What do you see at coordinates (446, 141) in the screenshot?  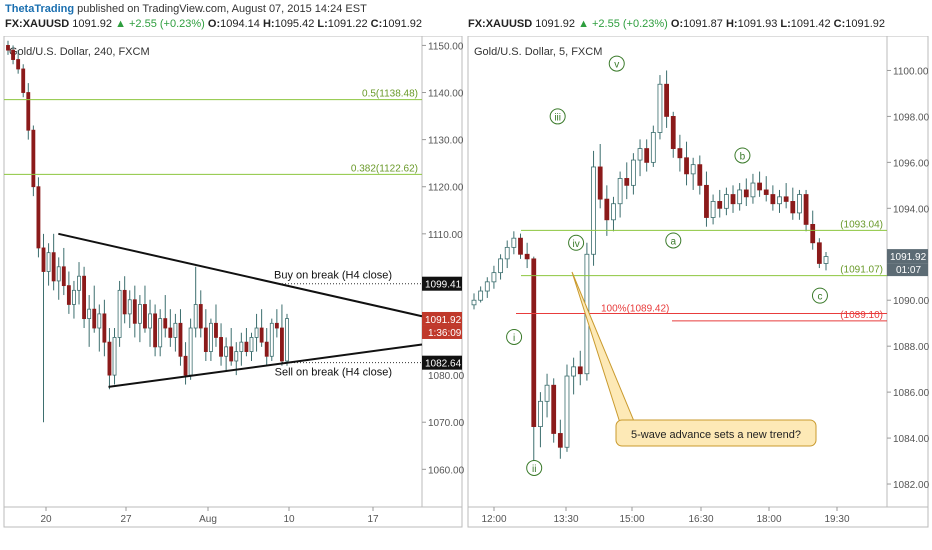 I see `y-tick-label: 1130.00` at bounding box center [446, 141].